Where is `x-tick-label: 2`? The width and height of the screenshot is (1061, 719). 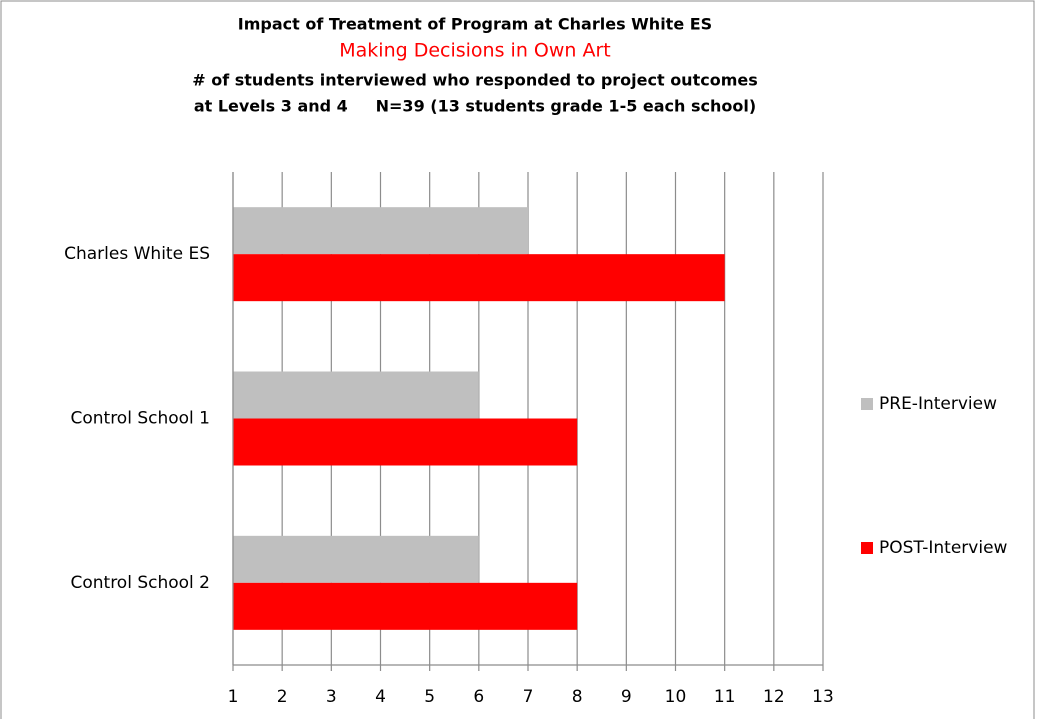 x-tick-label: 2 is located at coordinates (282, 697).